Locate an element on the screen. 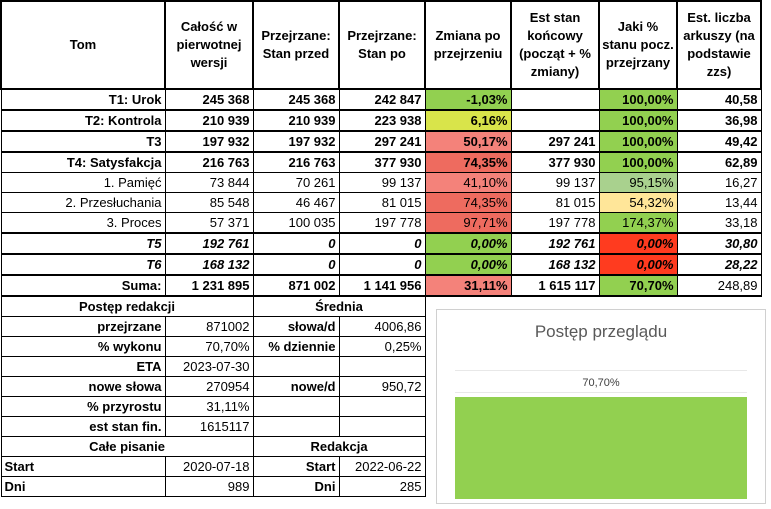 The width and height of the screenshot is (771, 509). calosc-cell: 57 371 is located at coordinates (209, 223).